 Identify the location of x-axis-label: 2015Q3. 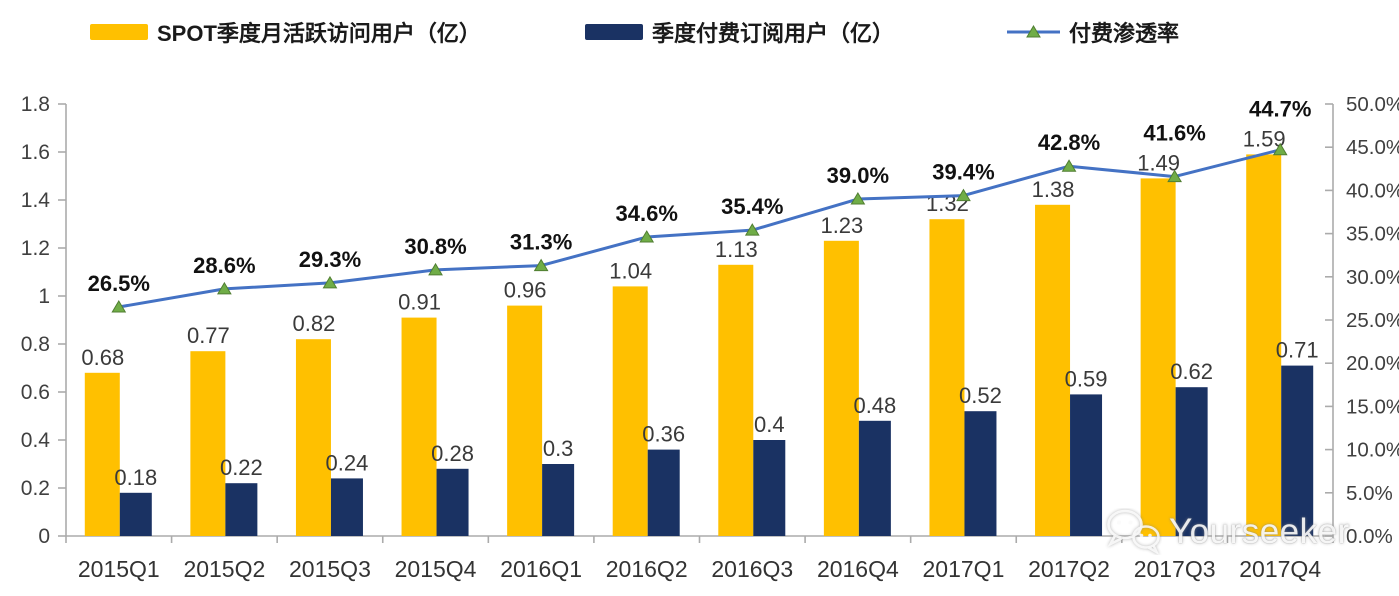
(330, 569).